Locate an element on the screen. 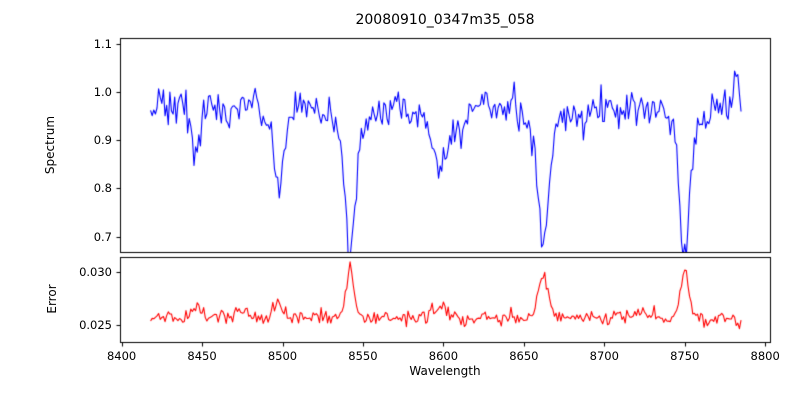  spectrum-y-tick-label: 0.9 is located at coordinates (102, 140).